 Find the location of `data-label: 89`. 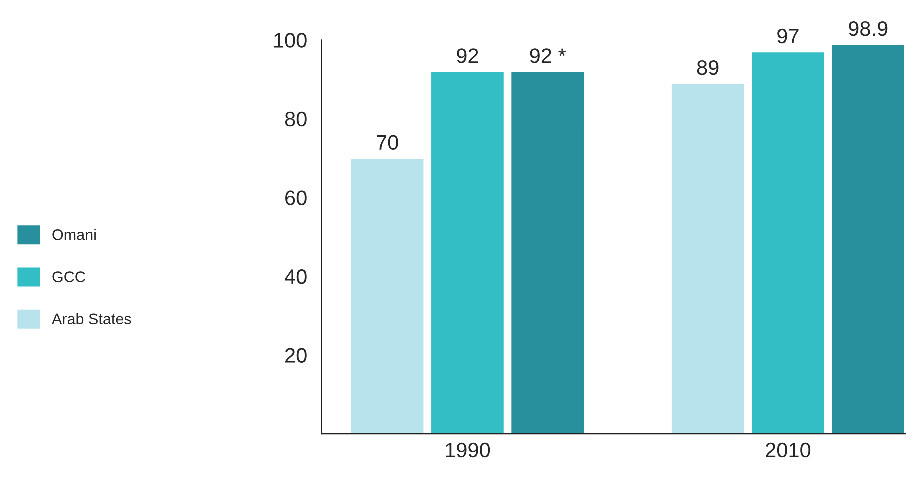

data-label: 89 is located at coordinates (708, 68).